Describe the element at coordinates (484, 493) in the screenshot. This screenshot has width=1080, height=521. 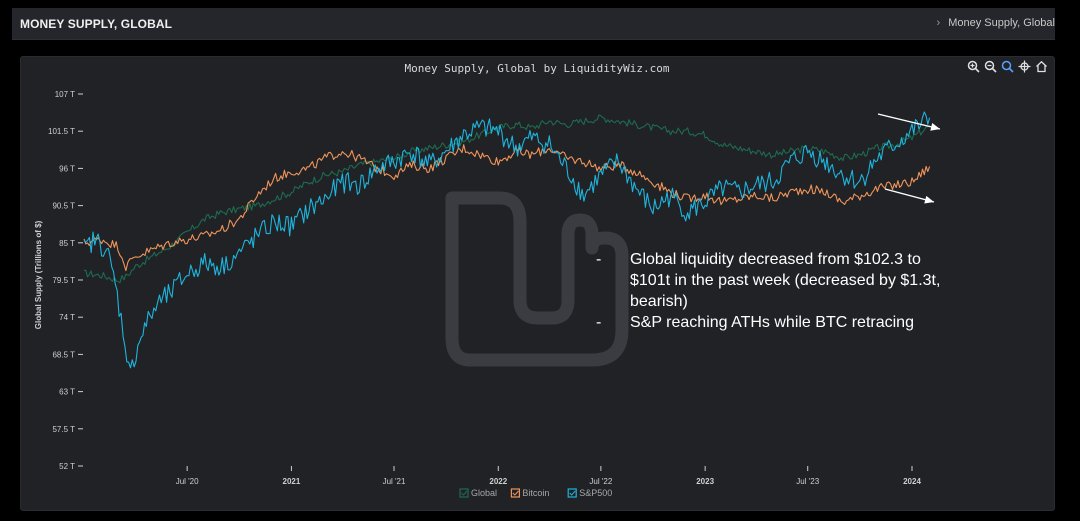
I see `legend-label: Global` at that location.